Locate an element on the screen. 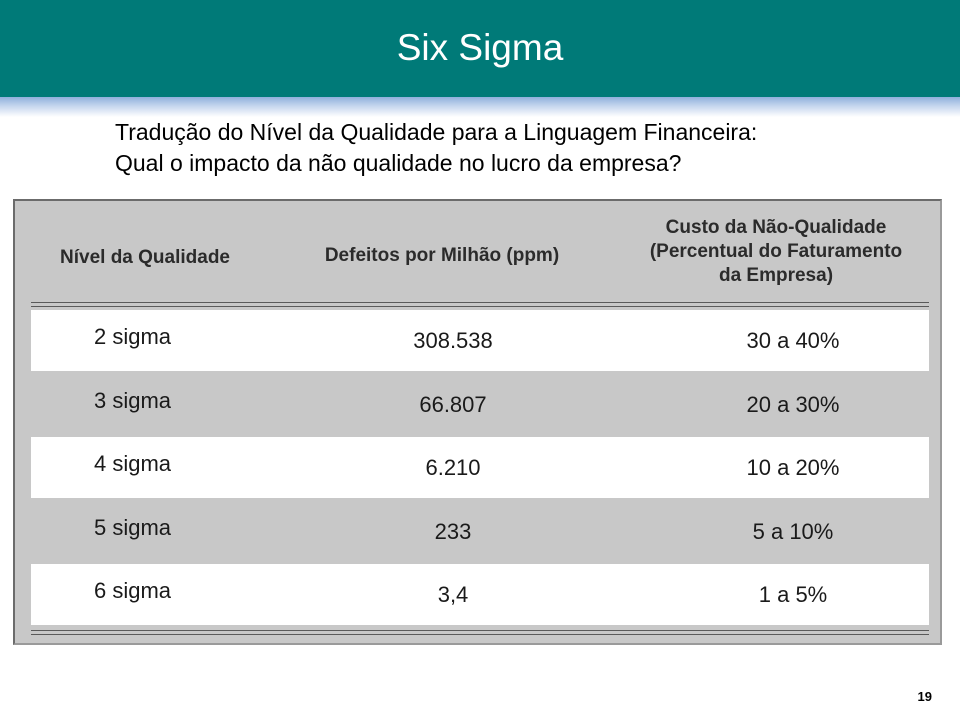 Image resolution: width=960 pixels, height=720 pixels. header-cost-line-2: (Percentual do Faturamento is located at coordinates (776, 251).